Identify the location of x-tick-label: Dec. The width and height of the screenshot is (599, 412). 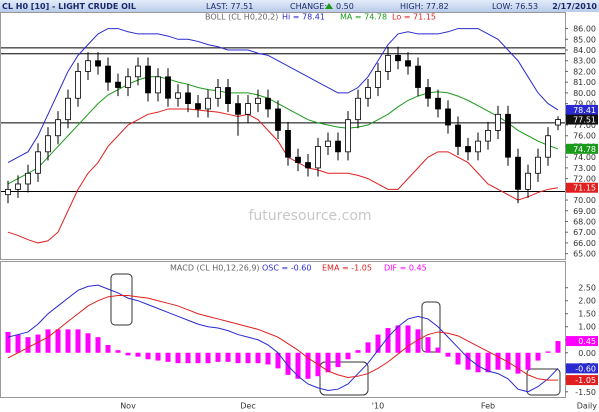
(247, 406).